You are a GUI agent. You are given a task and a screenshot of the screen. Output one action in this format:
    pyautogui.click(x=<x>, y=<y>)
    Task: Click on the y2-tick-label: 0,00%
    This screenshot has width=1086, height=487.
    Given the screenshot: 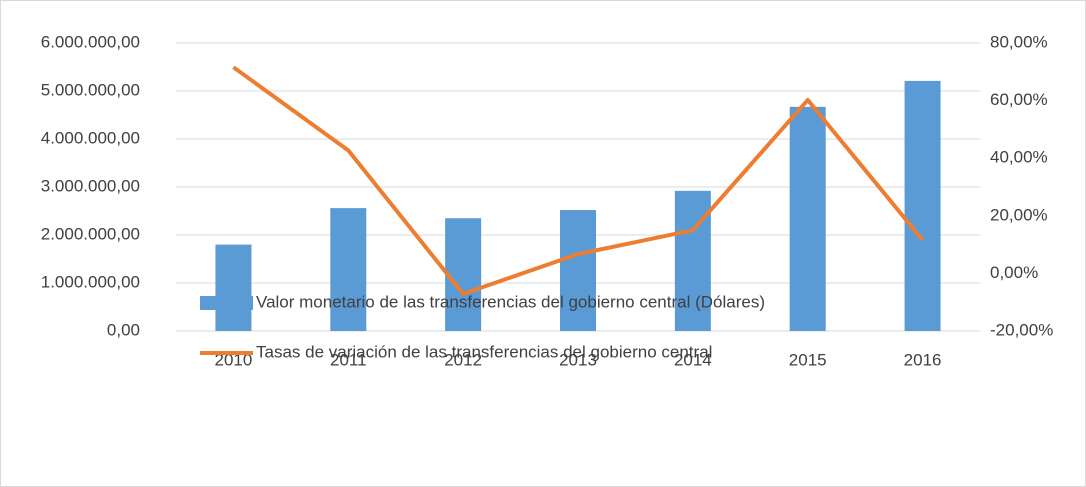 What is the action you would take?
    pyautogui.click(x=1014, y=272)
    